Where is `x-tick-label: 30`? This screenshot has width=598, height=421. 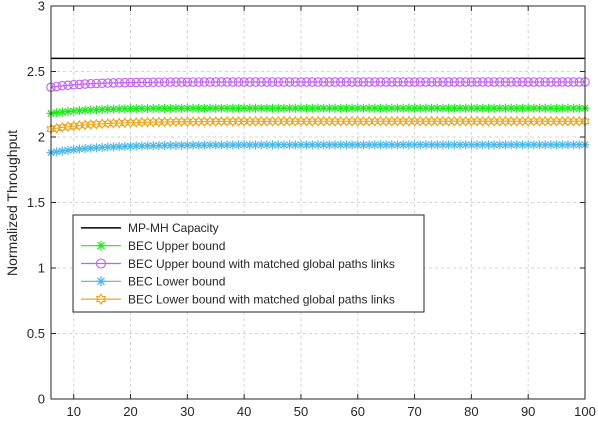
x-tick-label: 30 is located at coordinates (187, 411).